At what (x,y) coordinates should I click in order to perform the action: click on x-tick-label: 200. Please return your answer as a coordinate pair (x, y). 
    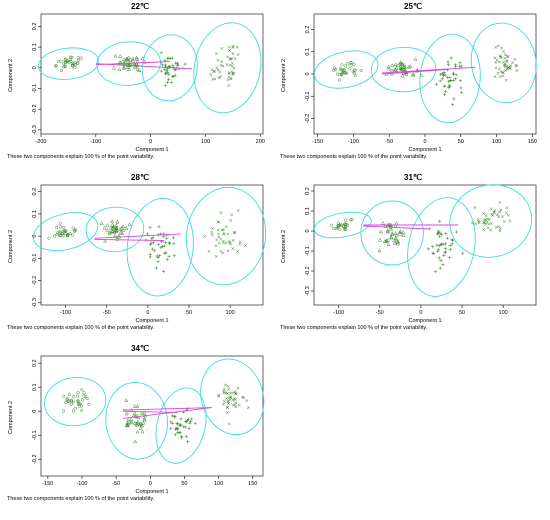
    Looking at the image, I should click on (260, 142).